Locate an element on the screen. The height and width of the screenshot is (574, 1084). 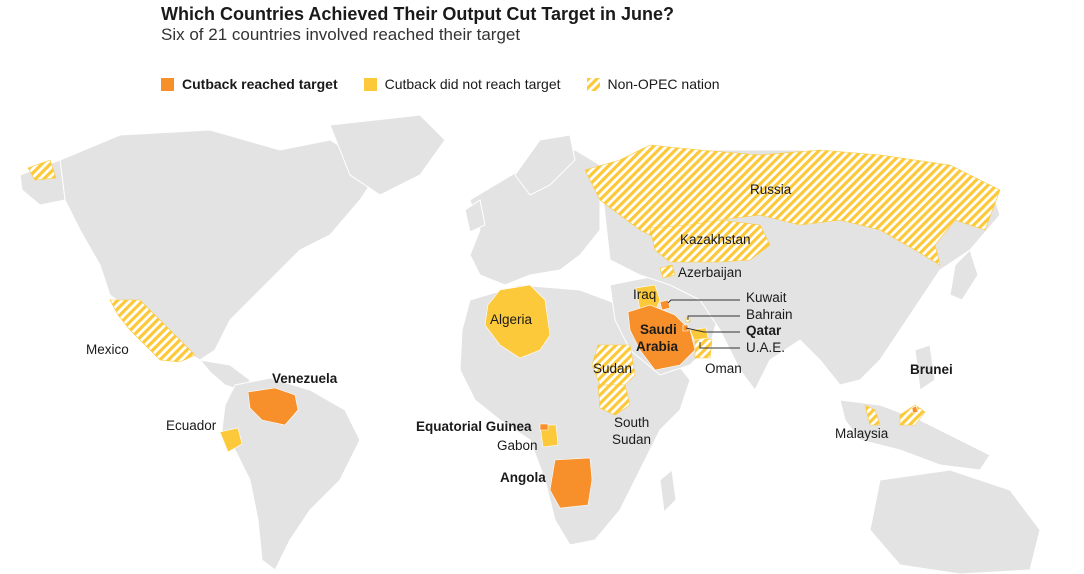
country-kazakhstan is located at coordinates (710, 241).